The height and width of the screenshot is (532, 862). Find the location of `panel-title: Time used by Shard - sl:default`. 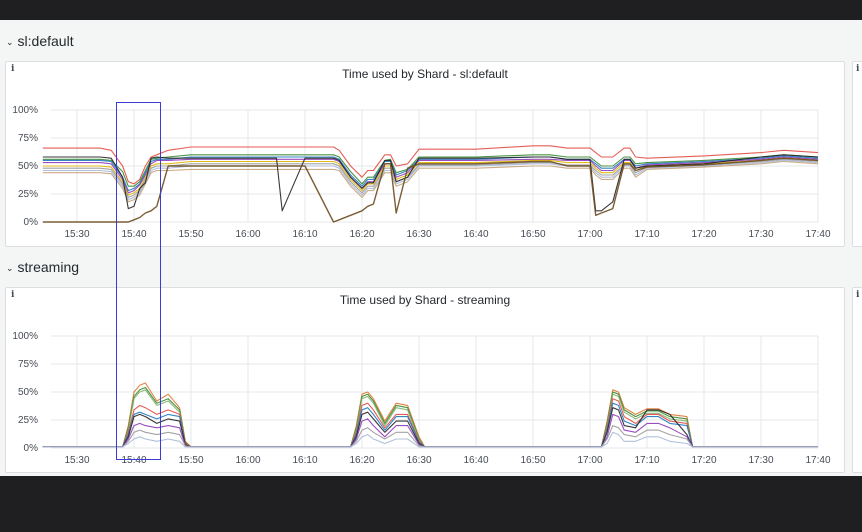

panel-title: Time used by Shard - sl:default is located at coordinates (425, 74).